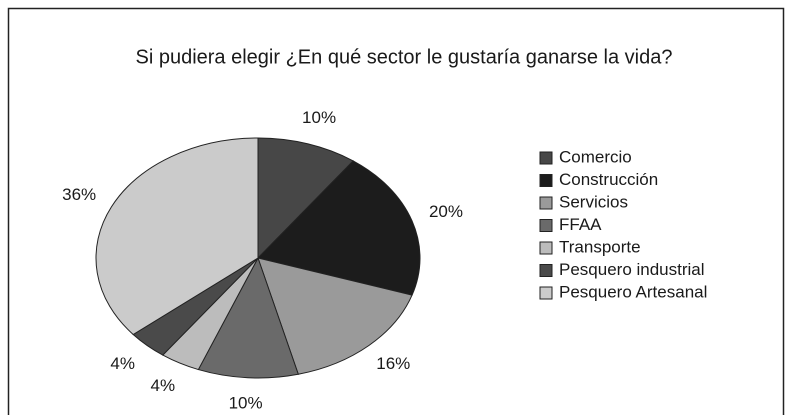 This screenshot has width=788, height=415. I want to click on data-label: 16%, so click(393, 363).